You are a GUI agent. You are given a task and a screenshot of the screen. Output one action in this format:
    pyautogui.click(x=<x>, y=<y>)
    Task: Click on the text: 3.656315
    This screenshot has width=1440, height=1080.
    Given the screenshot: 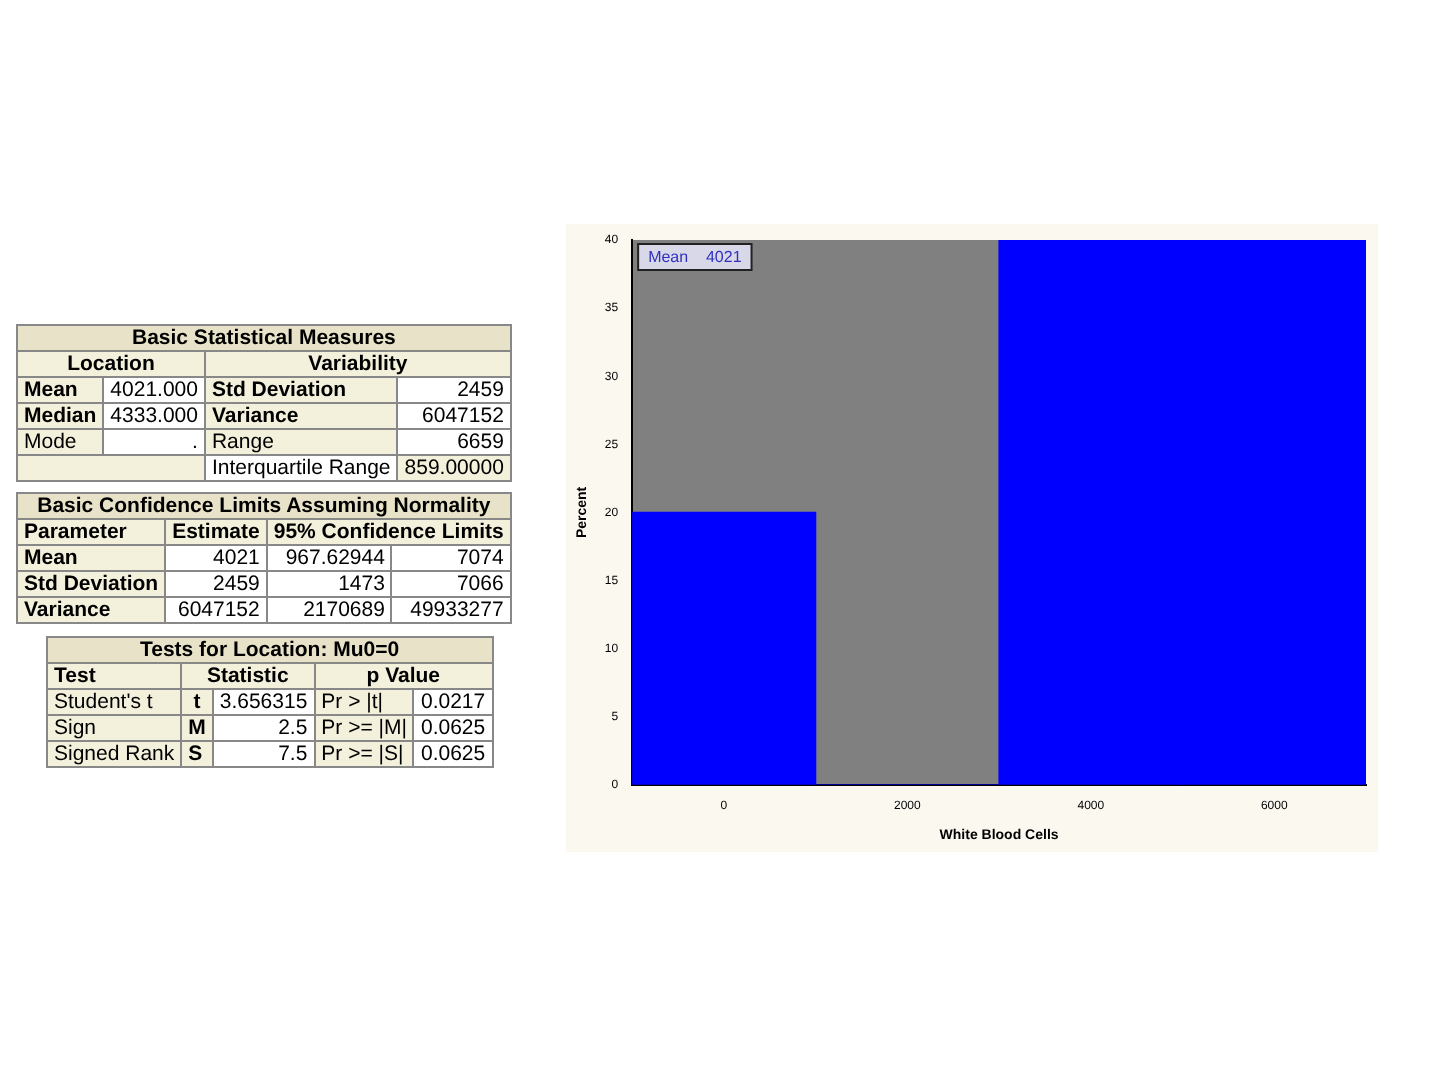 What is the action you would take?
    pyautogui.click(x=263, y=702)
    